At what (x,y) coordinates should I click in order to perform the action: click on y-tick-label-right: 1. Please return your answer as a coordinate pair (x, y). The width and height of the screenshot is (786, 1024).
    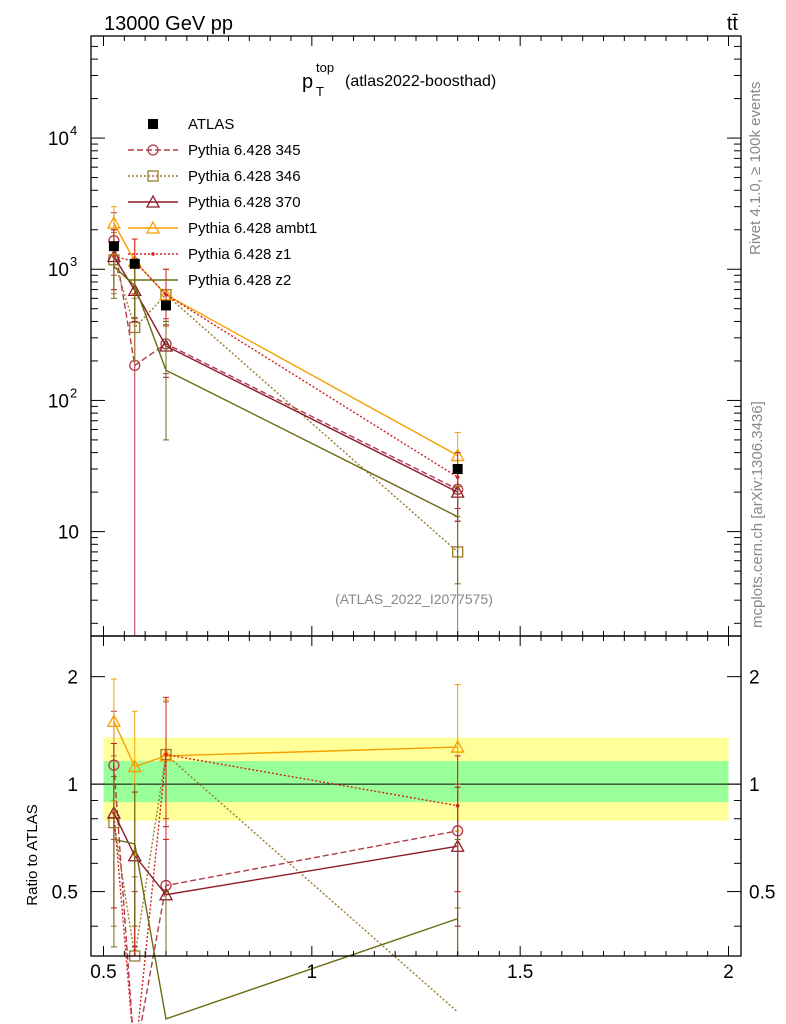
    Looking at the image, I should click on (754, 785).